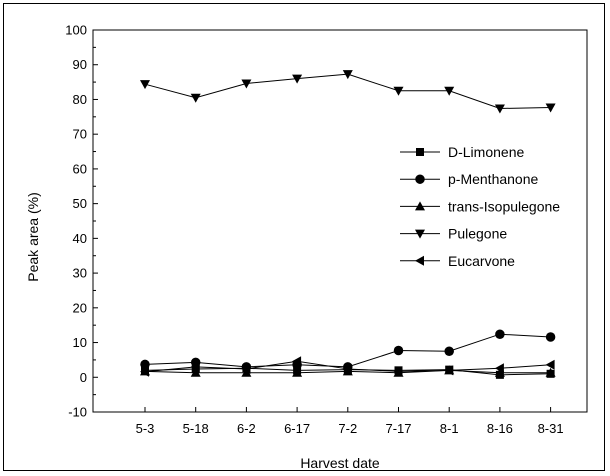 The height and width of the screenshot is (476, 610). Describe the element at coordinates (80, 134) in the screenshot. I see `y-tick-label: 70` at that location.